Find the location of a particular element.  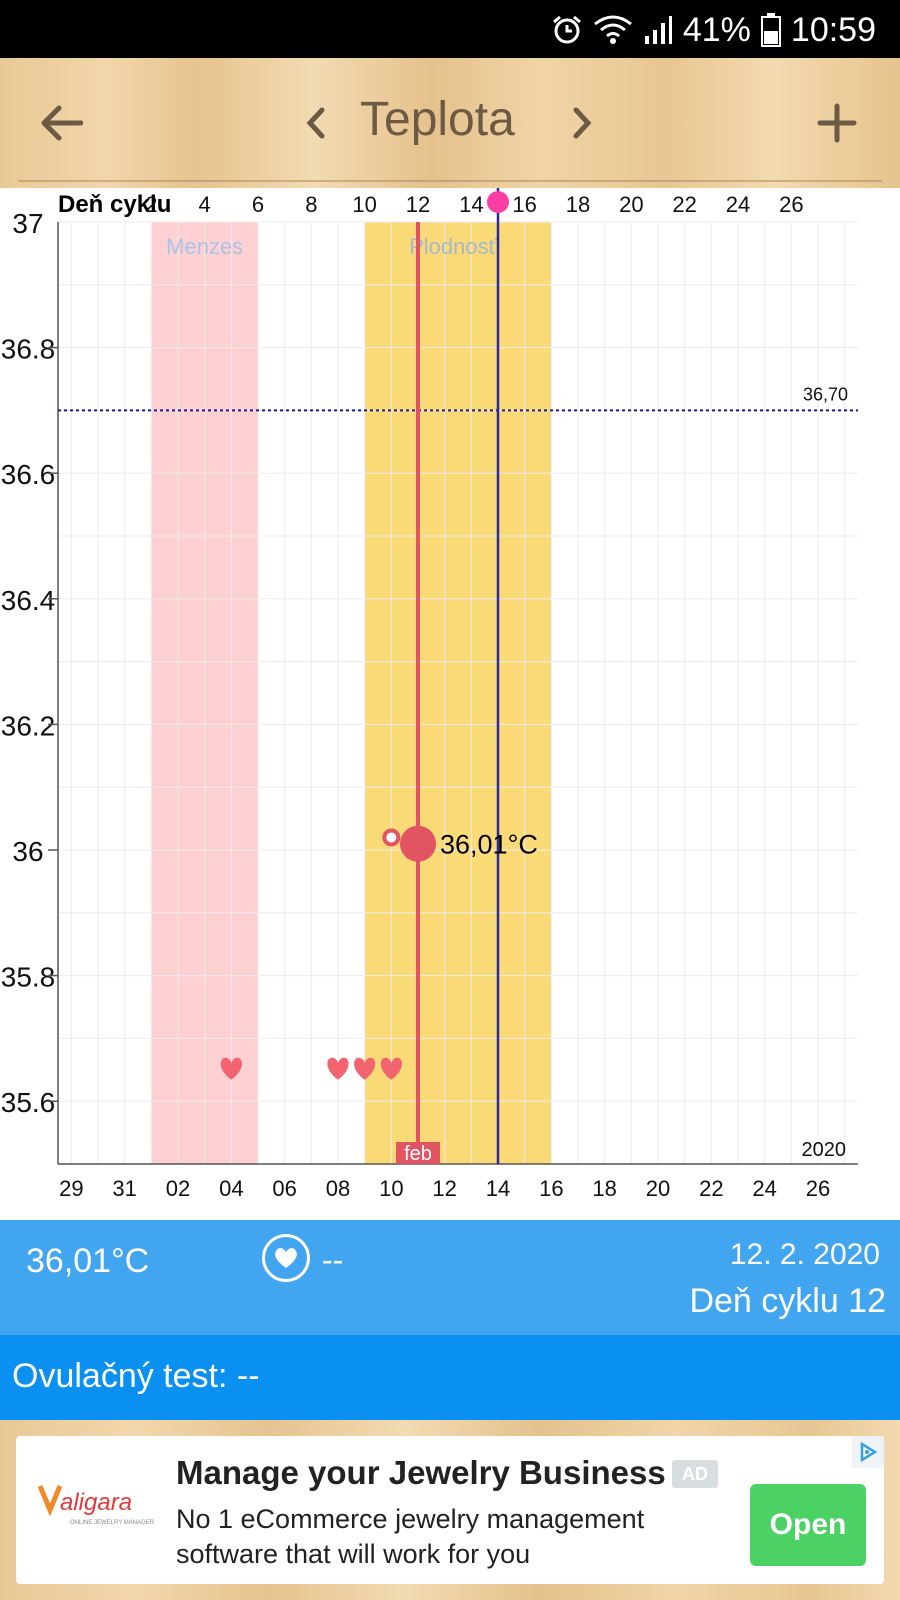

arrow-left-icon is located at coordinates (62, 123).